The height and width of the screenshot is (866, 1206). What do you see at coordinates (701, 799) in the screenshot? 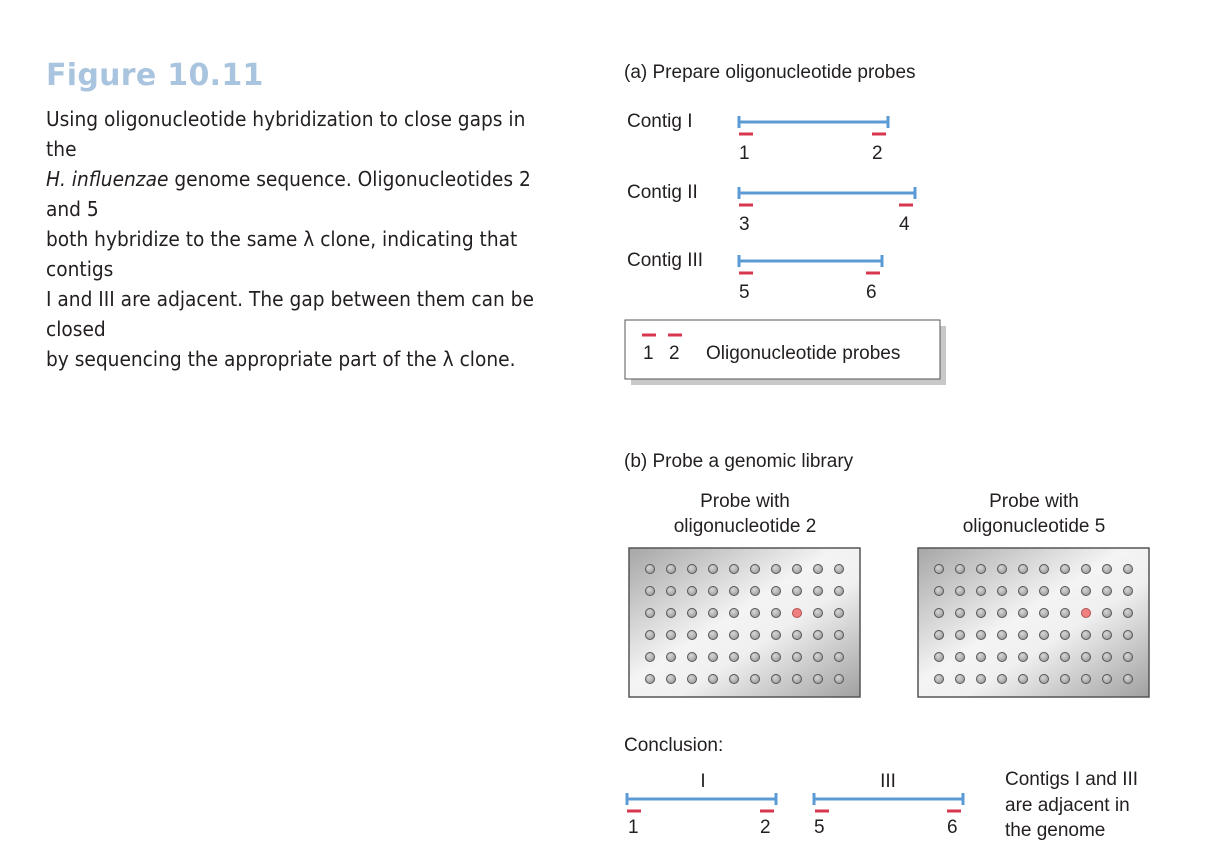
I see `conclusion-contig-1-line` at bounding box center [701, 799].